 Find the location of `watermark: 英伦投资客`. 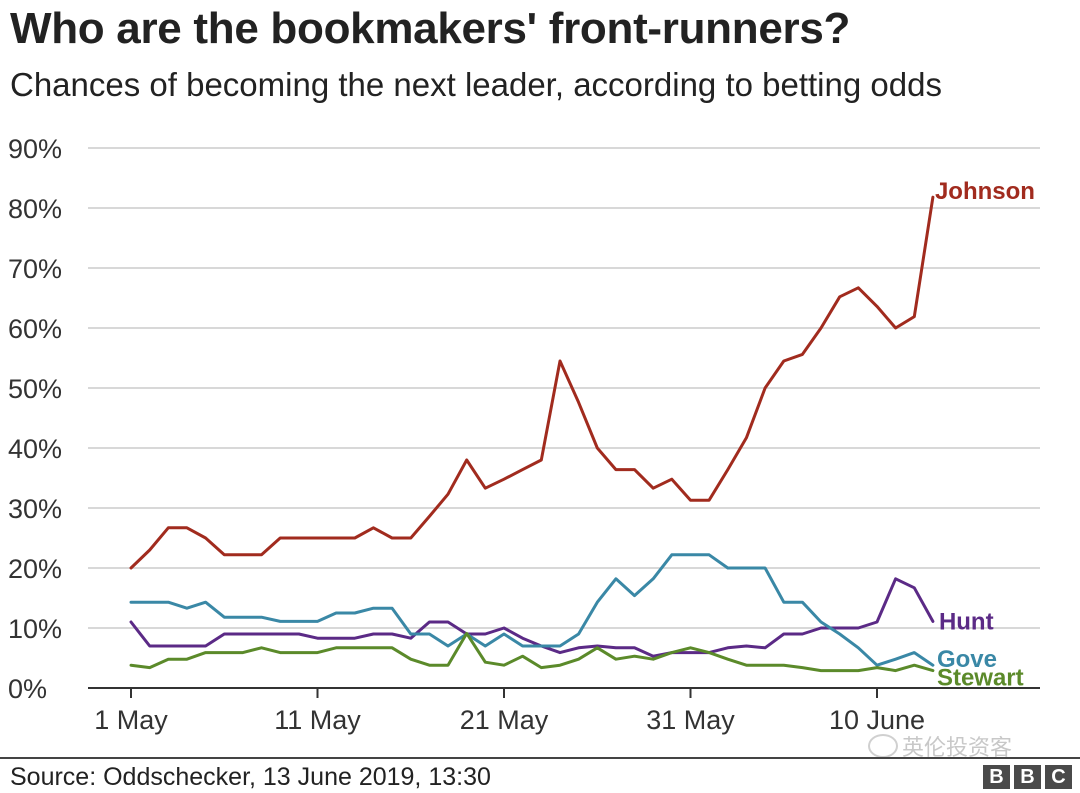

watermark: 英伦投资客 is located at coordinates (940, 746).